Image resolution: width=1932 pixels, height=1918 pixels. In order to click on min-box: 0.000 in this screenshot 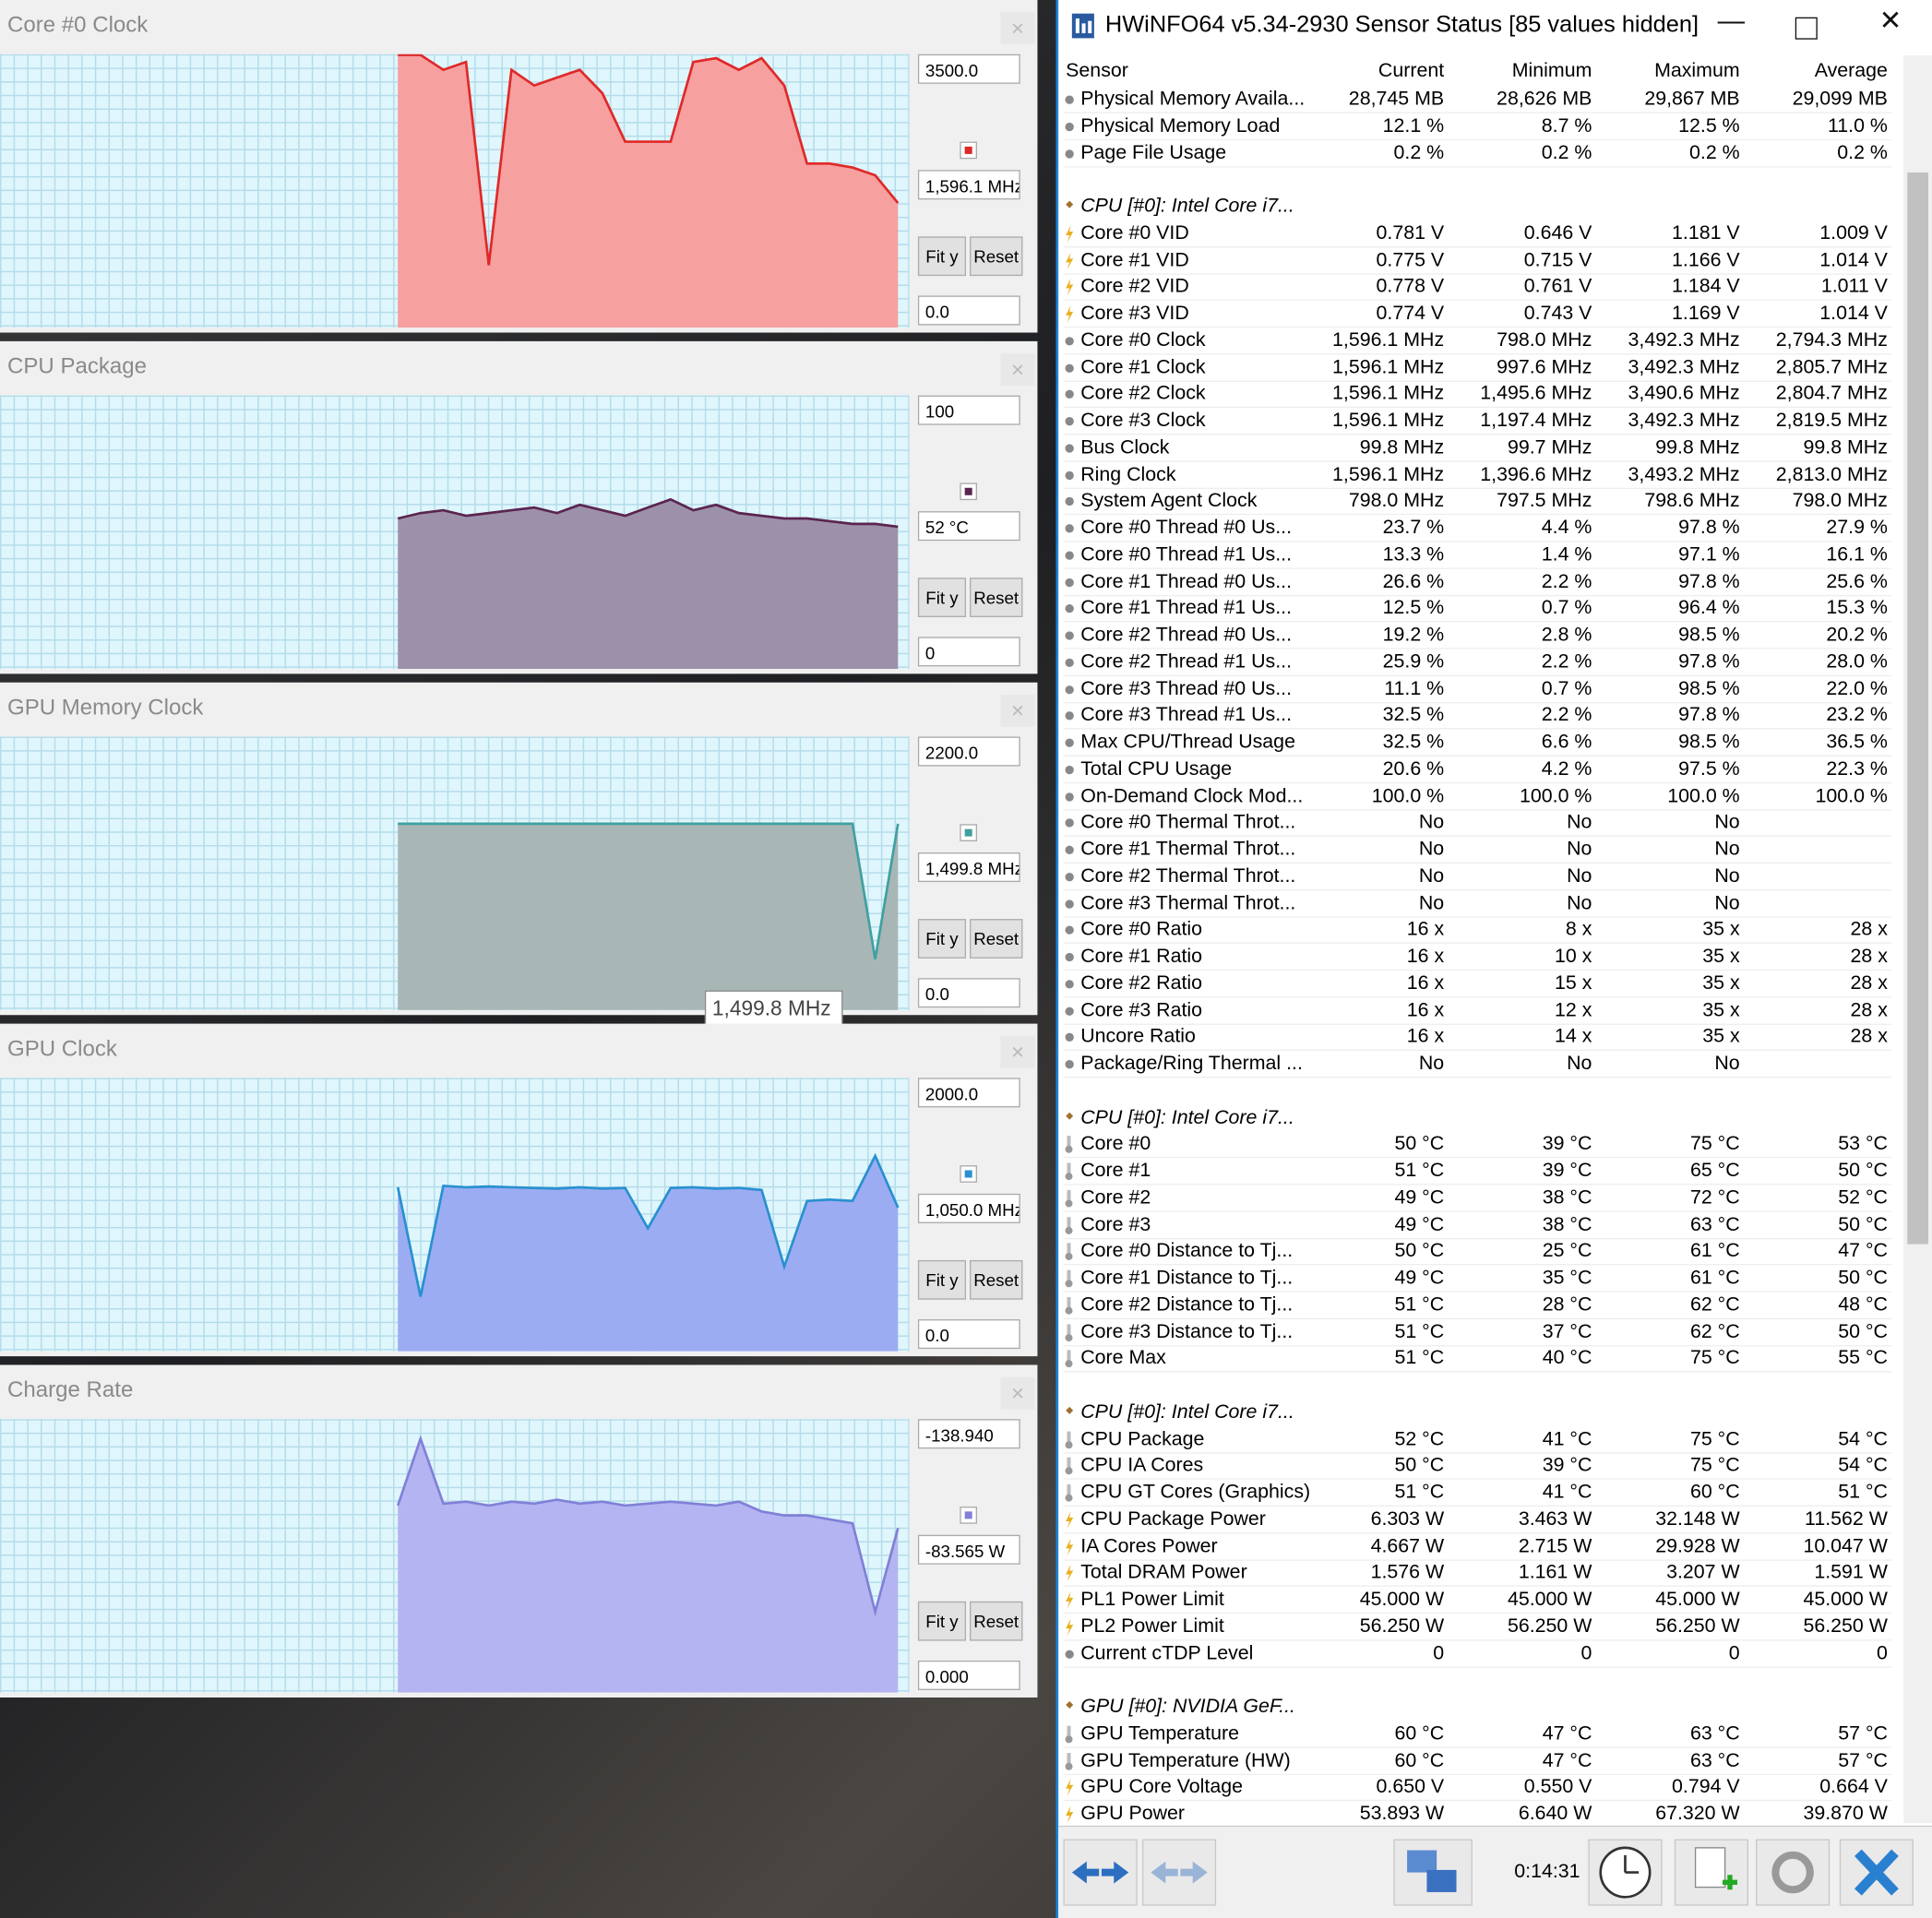, I will do `click(968, 1675)`.